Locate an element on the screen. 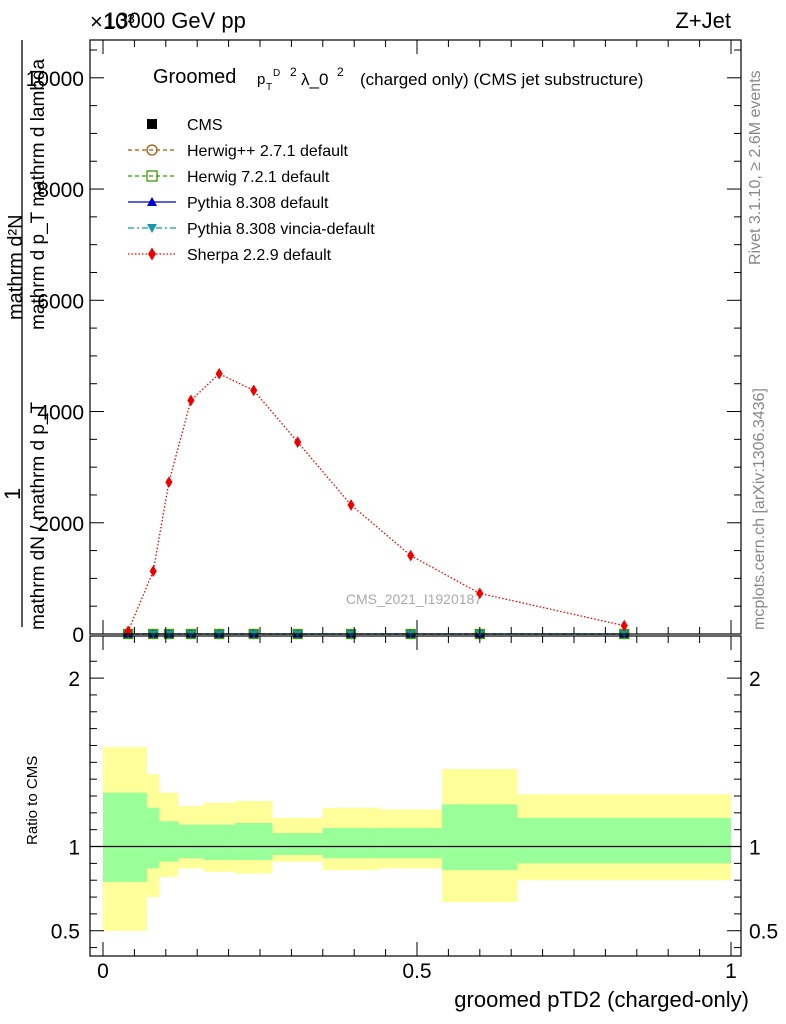  title-pt: p is located at coordinates (261, 79).